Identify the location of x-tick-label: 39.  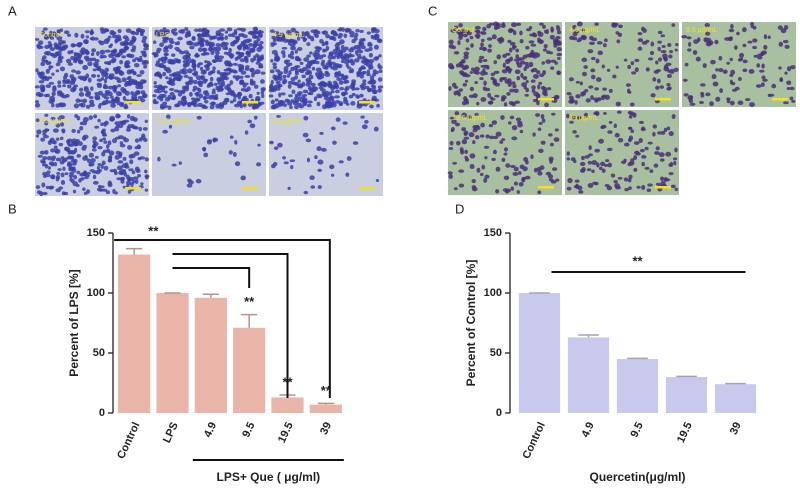
(736, 428).